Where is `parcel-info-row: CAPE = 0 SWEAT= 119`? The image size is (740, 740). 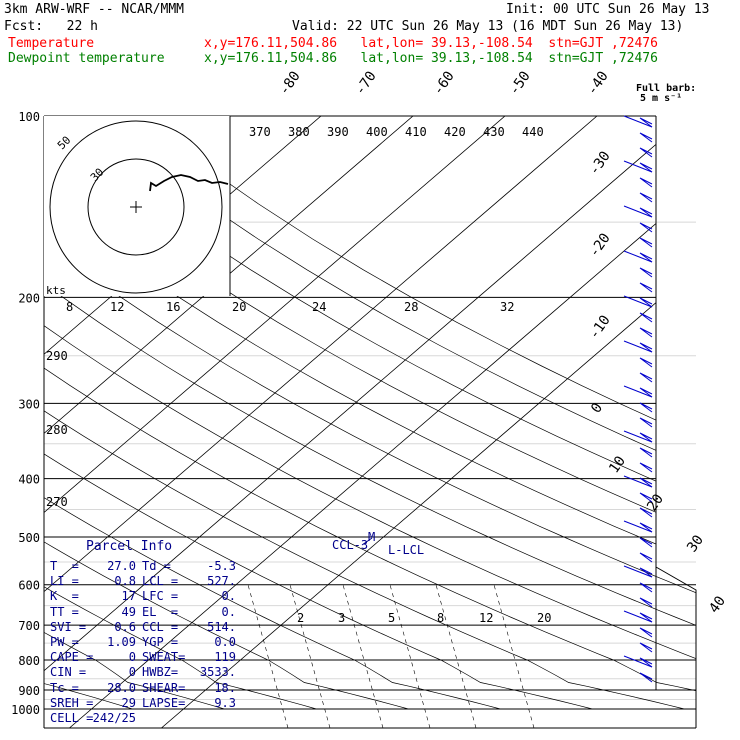 parcel-info-row: CAPE = 0 SWEAT= 119 is located at coordinates (143, 657).